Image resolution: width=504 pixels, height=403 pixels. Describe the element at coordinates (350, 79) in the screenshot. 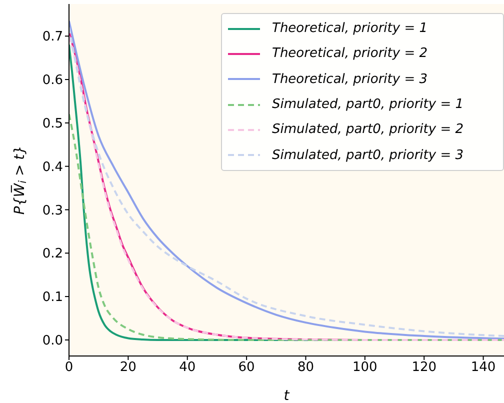

I see `legend-label: Theoretical, priority = 3` at that location.